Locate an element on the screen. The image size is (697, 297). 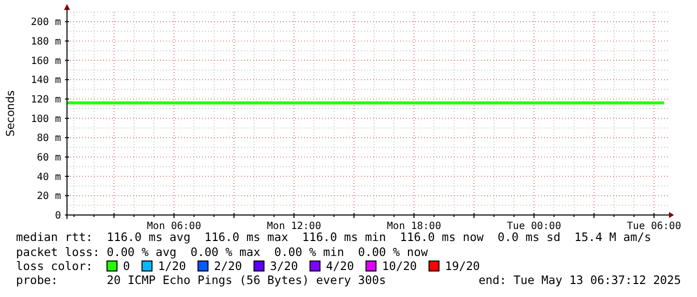
y-tick-label: 160 m is located at coordinates (45, 61).